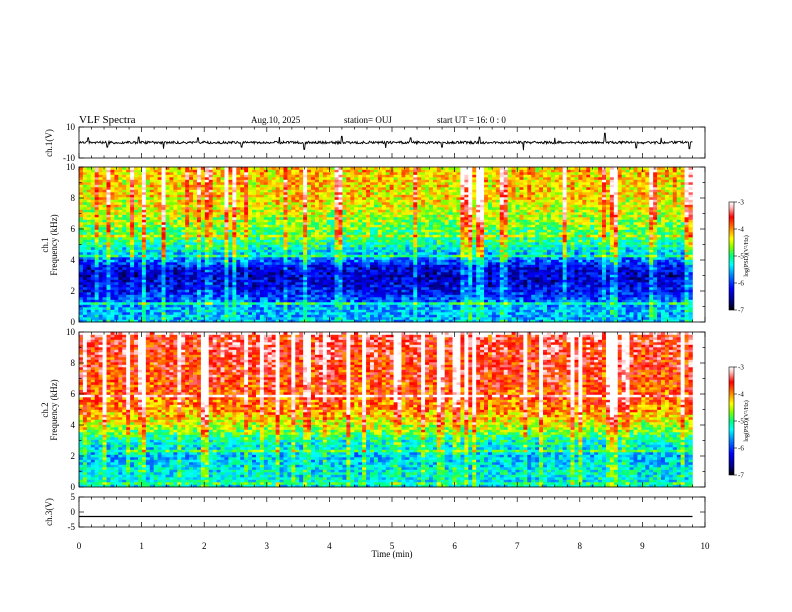  What do you see at coordinates (454, 546) in the screenshot?
I see `x-tick-label: 6` at bounding box center [454, 546].